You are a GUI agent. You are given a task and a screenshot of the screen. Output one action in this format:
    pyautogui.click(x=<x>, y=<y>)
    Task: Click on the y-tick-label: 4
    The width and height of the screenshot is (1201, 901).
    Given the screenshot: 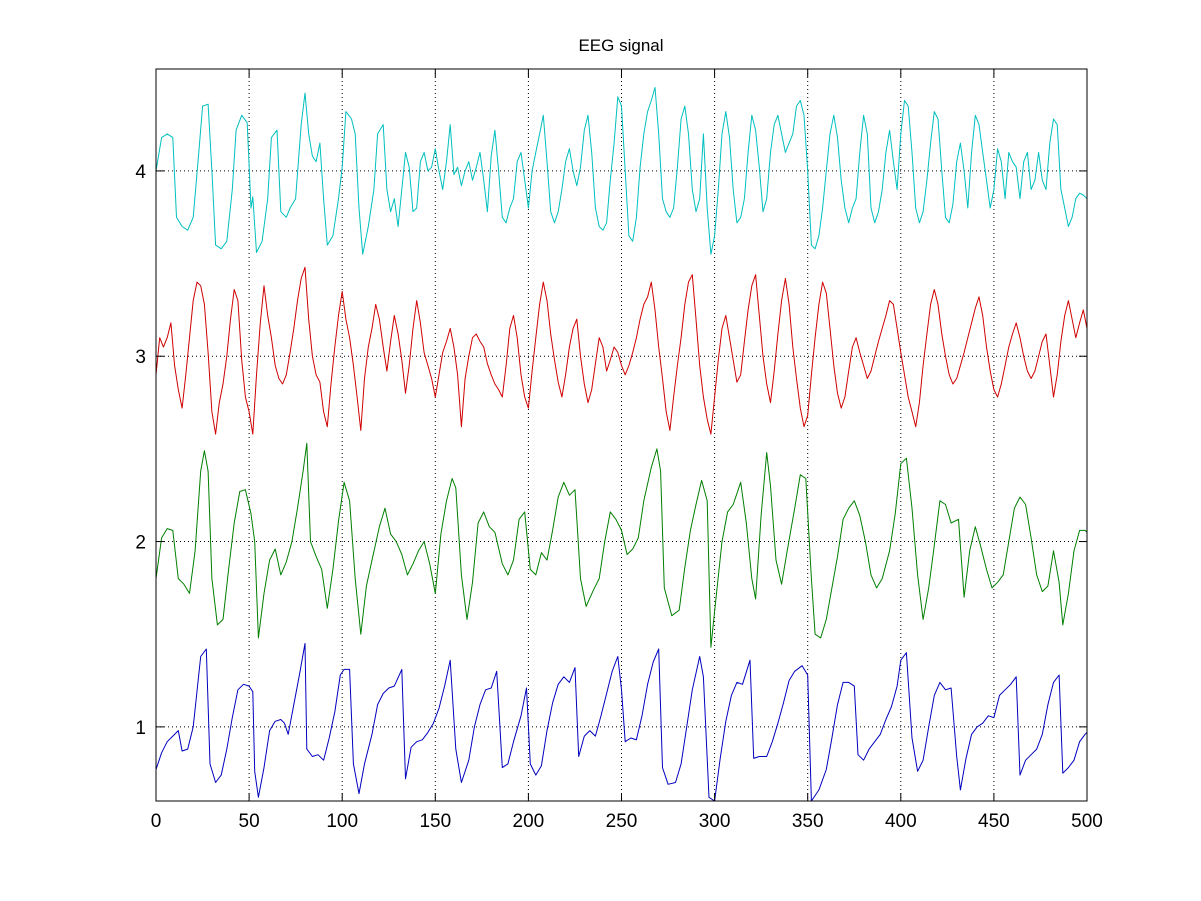 What is the action you would take?
    pyautogui.click(x=140, y=172)
    